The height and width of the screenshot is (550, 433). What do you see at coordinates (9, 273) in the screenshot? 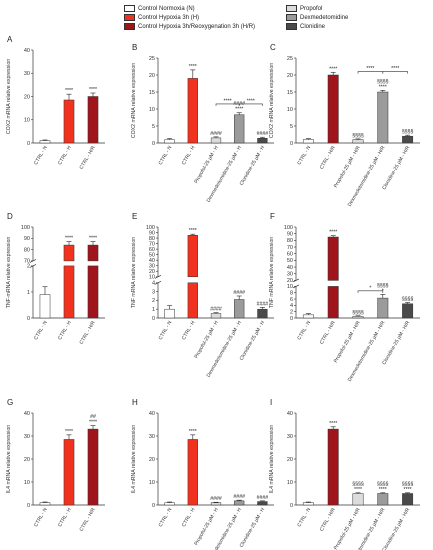
I see `y-axis-label: TNF-mRNA relative expression` at bounding box center [9, 273].